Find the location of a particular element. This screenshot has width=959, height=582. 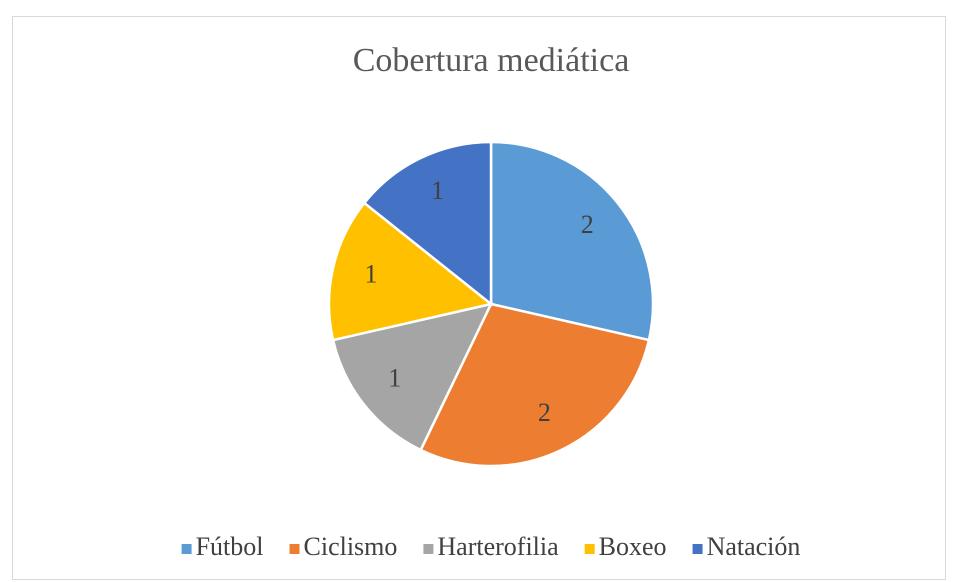

legend-label: Ciclismo is located at coordinates (351, 546).